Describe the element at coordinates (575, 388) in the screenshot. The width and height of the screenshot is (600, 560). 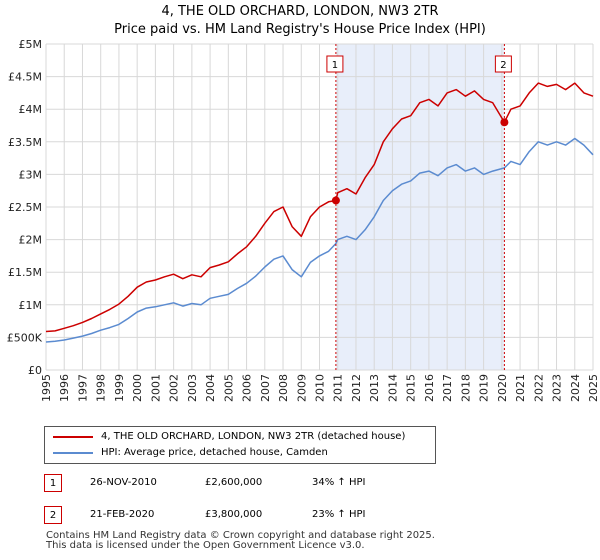
I see `x-tick-label: 2024` at that location.